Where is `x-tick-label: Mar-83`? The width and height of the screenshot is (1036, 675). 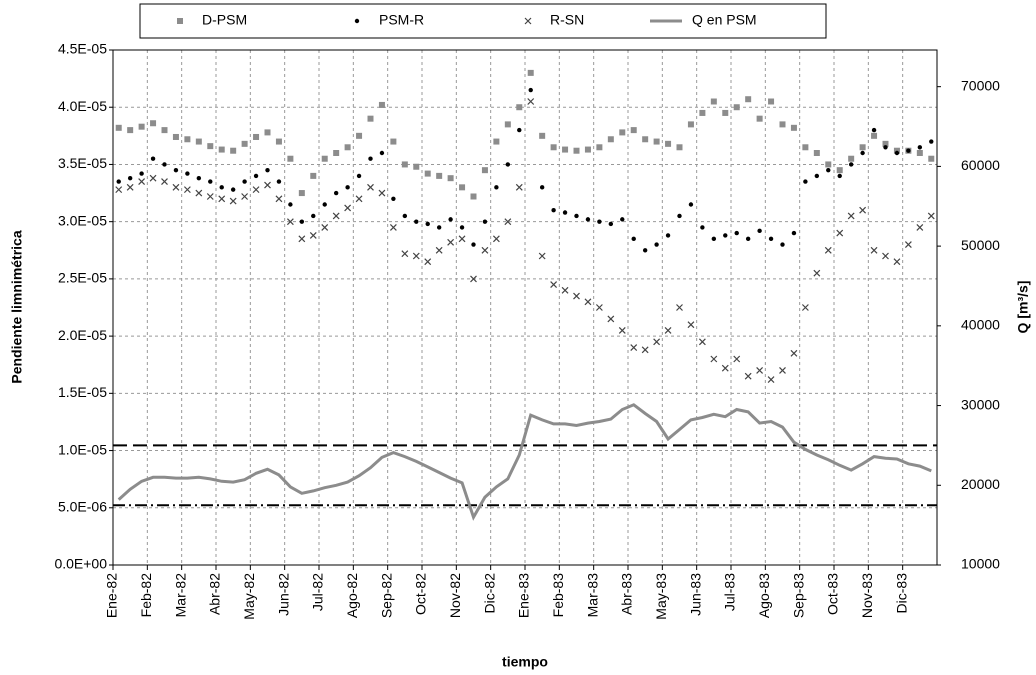
x-tick-label: Mar-83 is located at coordinates (592, 595).